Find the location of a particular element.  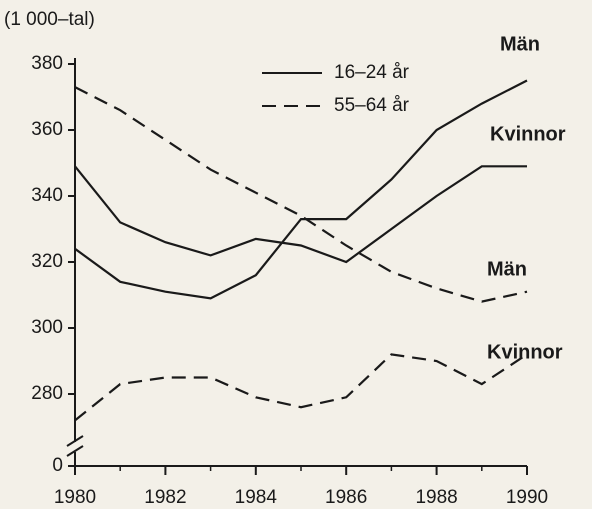

y-tick-label: 280 is located at coordinates (47, 393).